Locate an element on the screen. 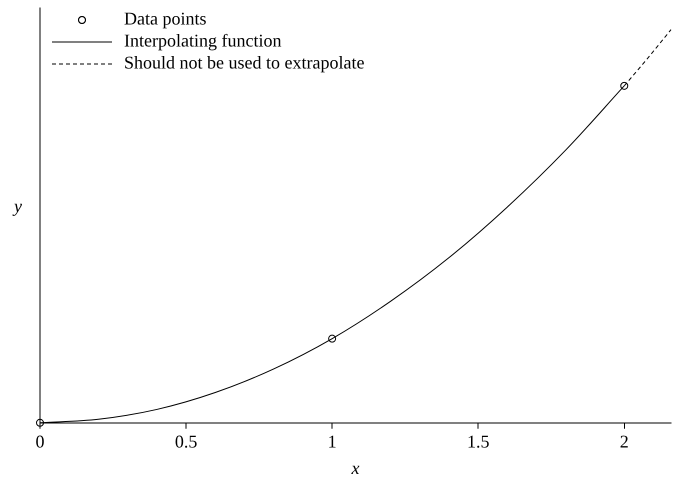  y-axis-title: y is located at coordinates (17, 206).